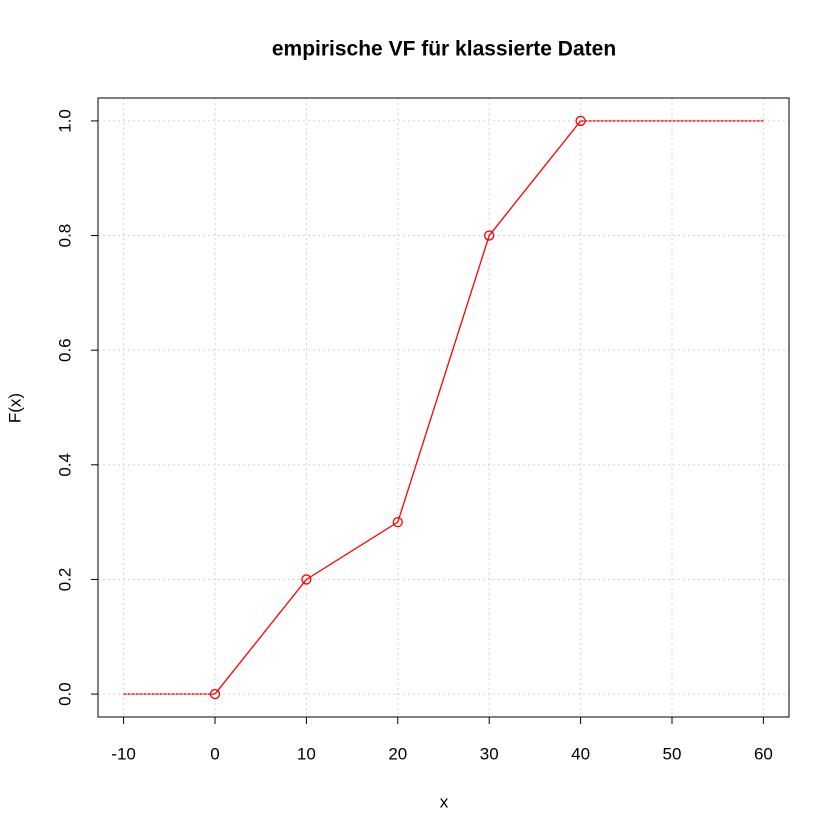  I want to click on x-tick-label: 30, so click(489, 753).